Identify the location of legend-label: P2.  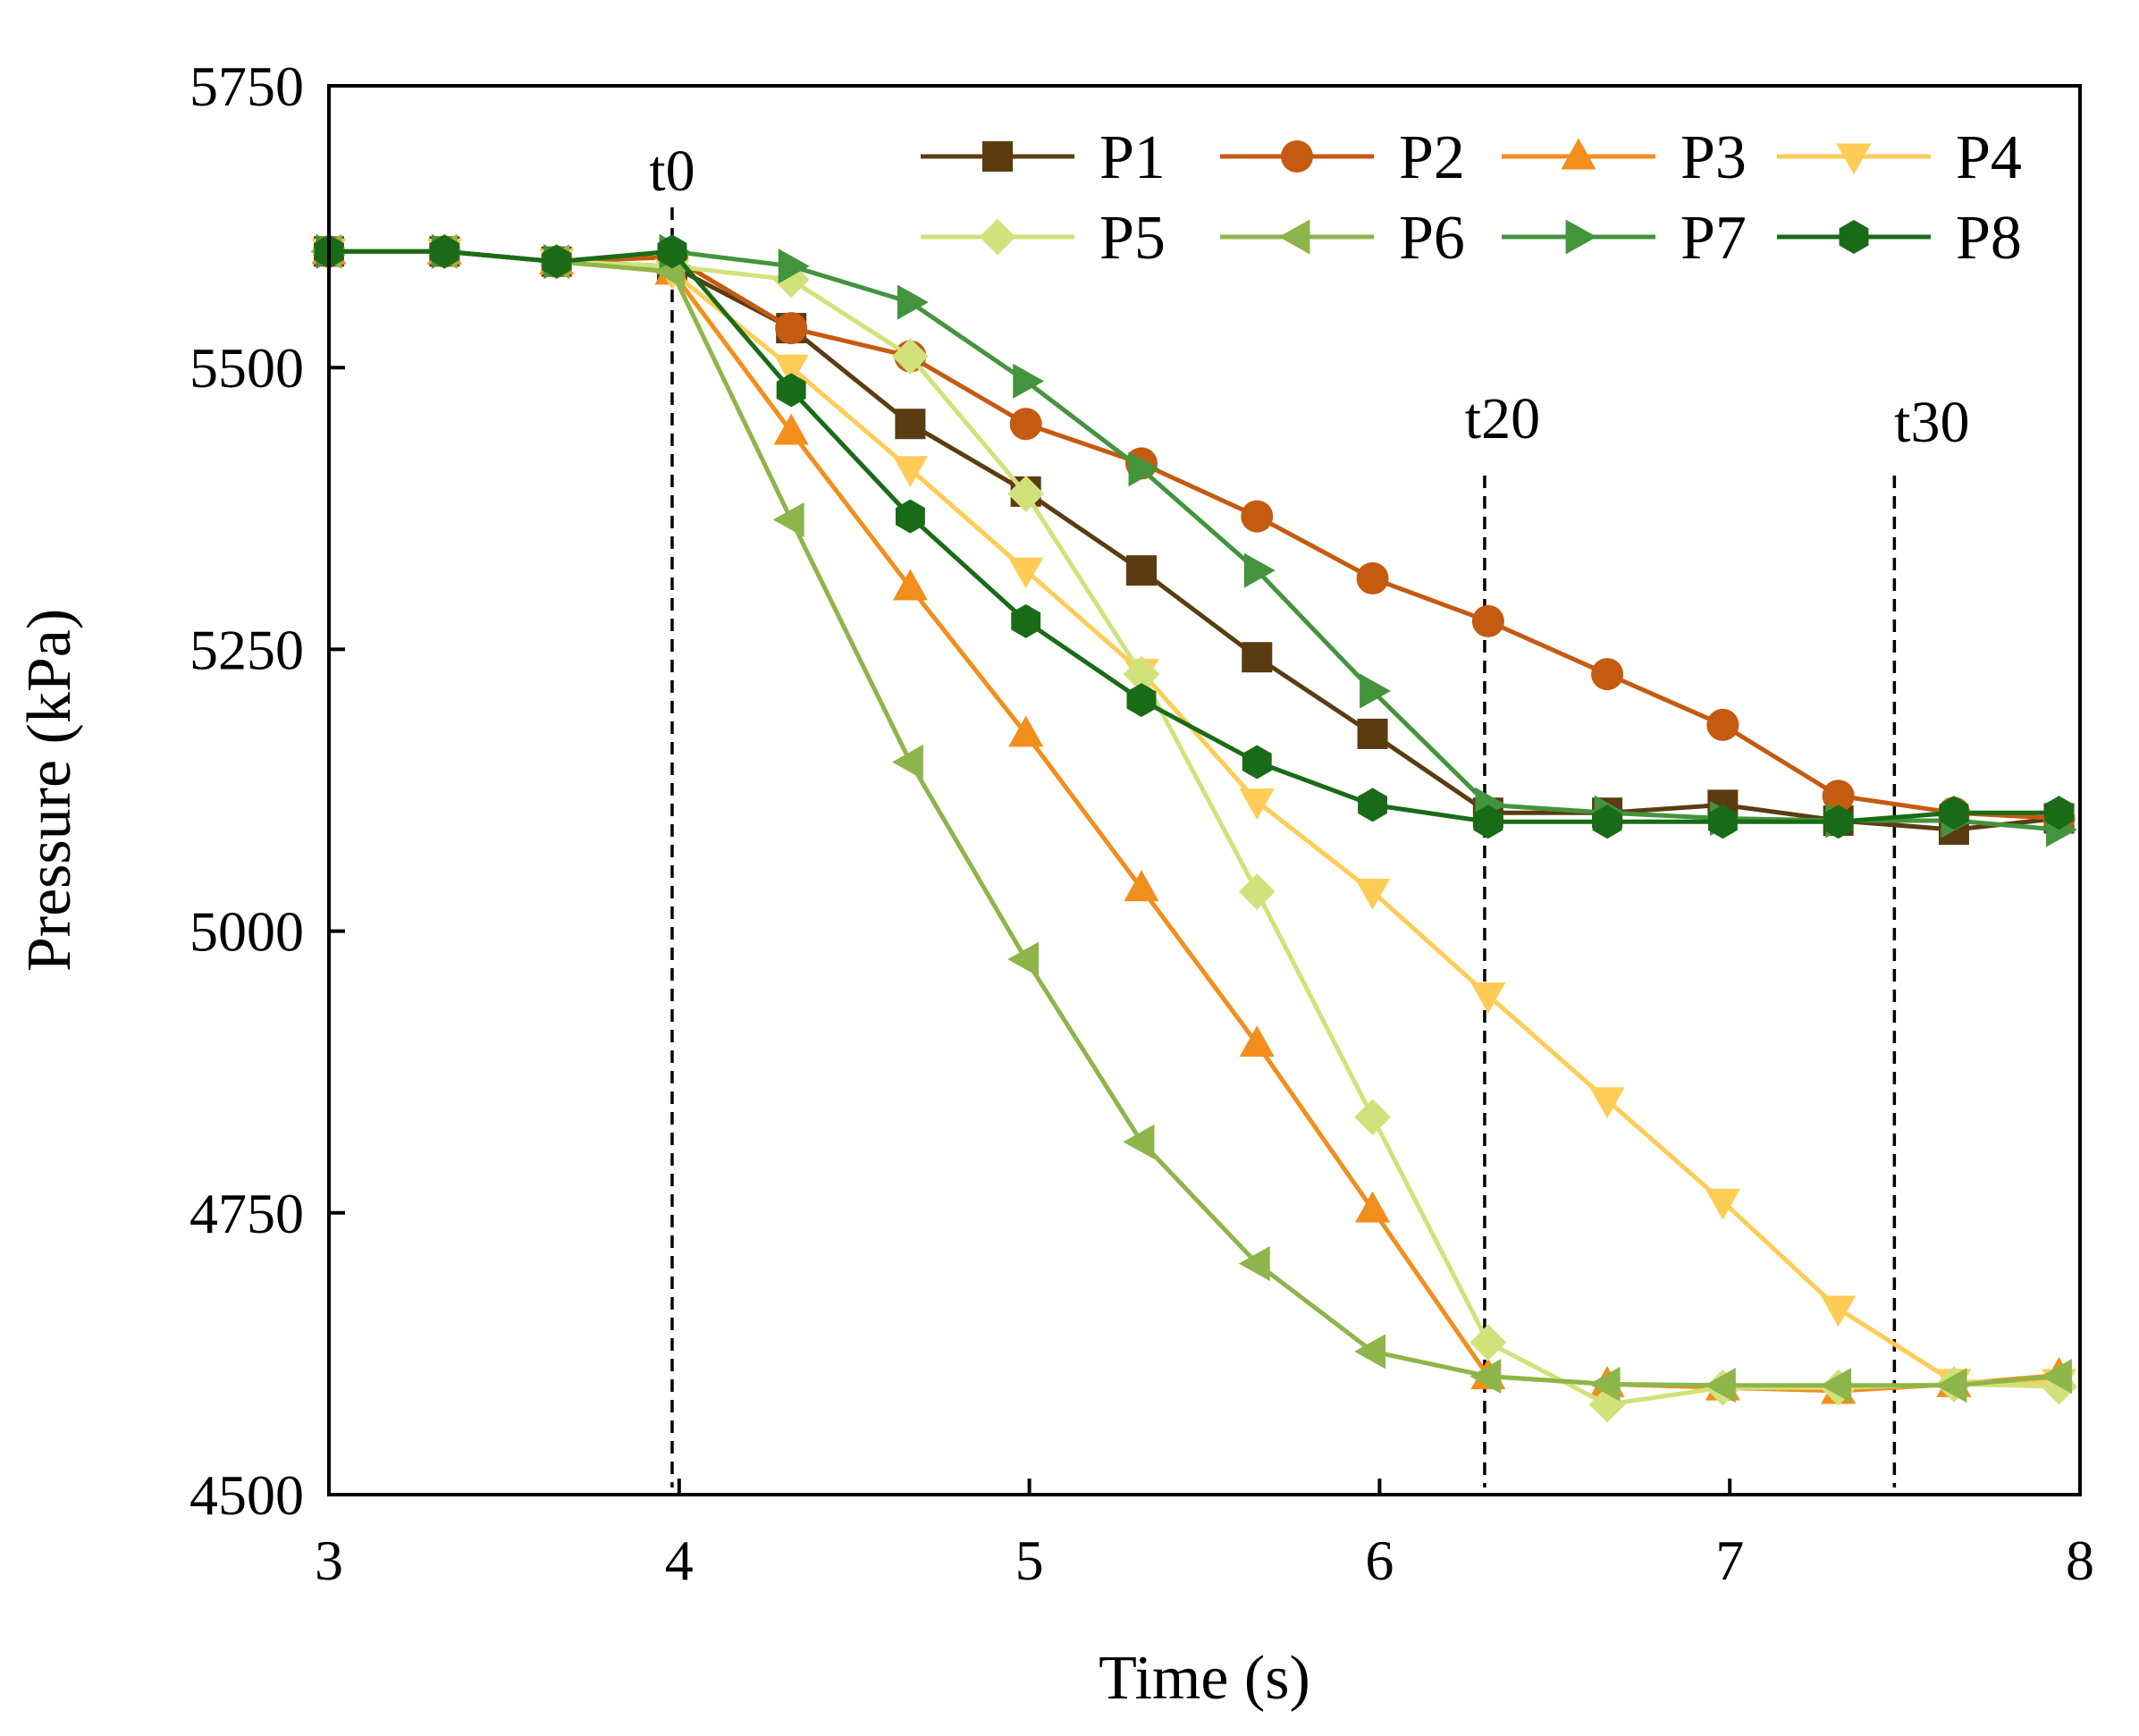
(1432, 157).